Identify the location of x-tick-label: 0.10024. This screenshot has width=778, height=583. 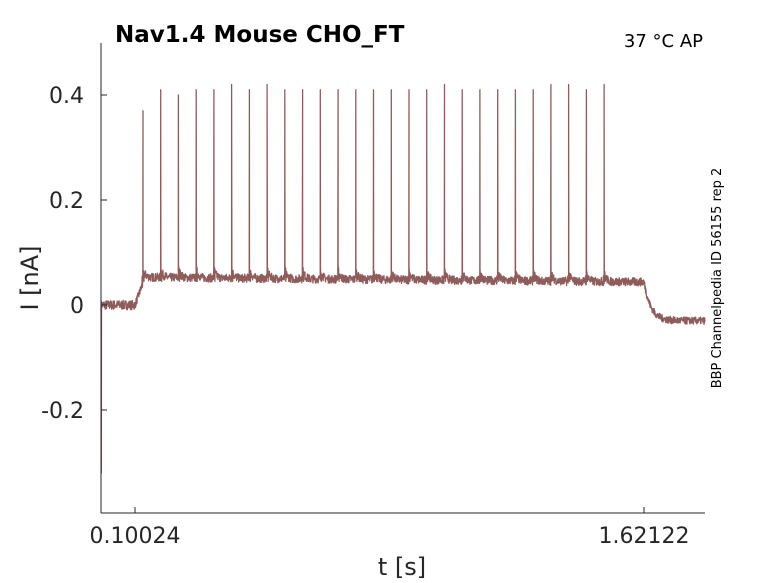
(135, 536).